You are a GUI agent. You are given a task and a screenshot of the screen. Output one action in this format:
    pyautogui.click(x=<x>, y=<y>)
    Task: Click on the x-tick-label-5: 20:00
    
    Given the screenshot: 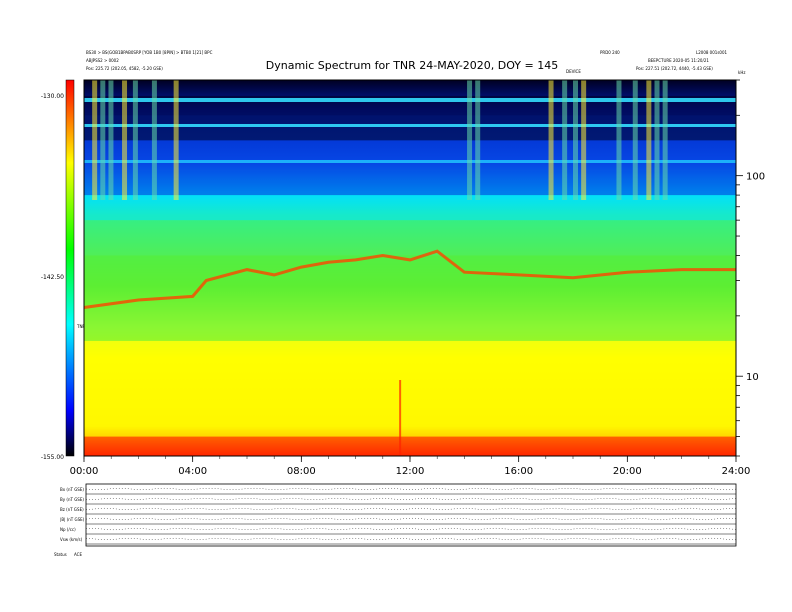 What is the action you would take?
    pyautogui.click(x=627, y=471)
    